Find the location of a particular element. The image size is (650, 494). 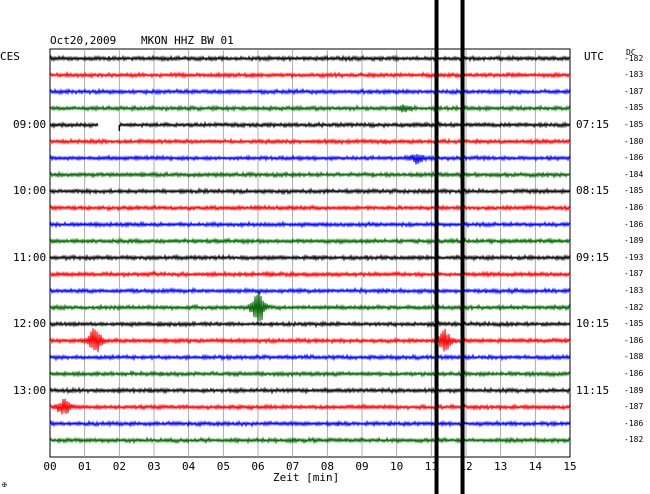

right-time-label: 09:15 is located at coordinates (593, 257).